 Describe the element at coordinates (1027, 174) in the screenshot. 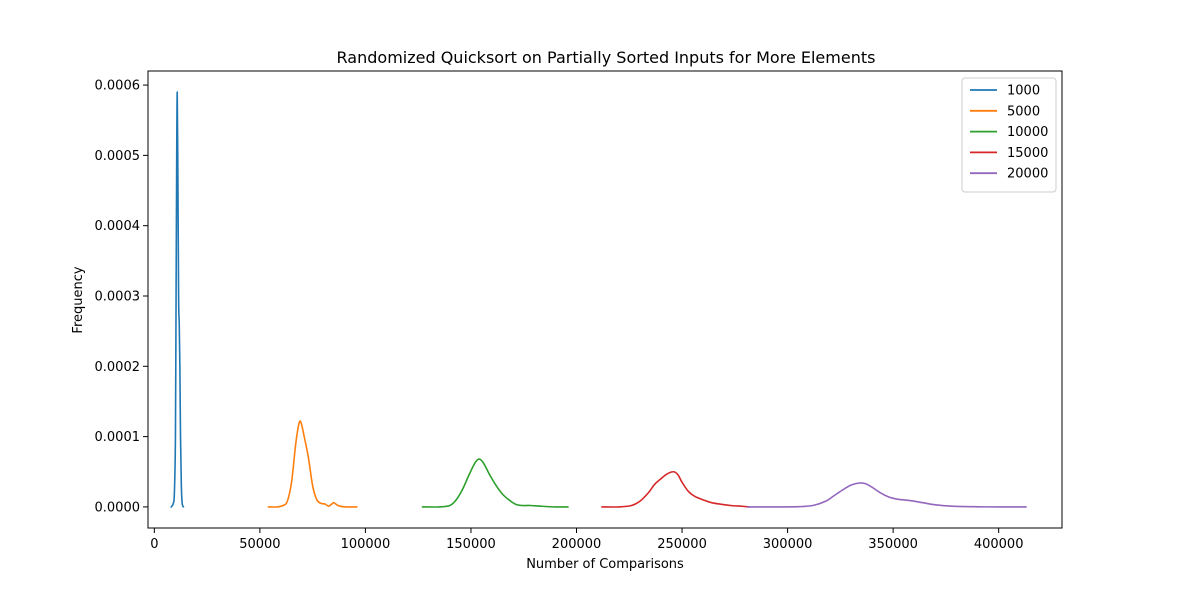

I see `legend-label: 20000` at that location.